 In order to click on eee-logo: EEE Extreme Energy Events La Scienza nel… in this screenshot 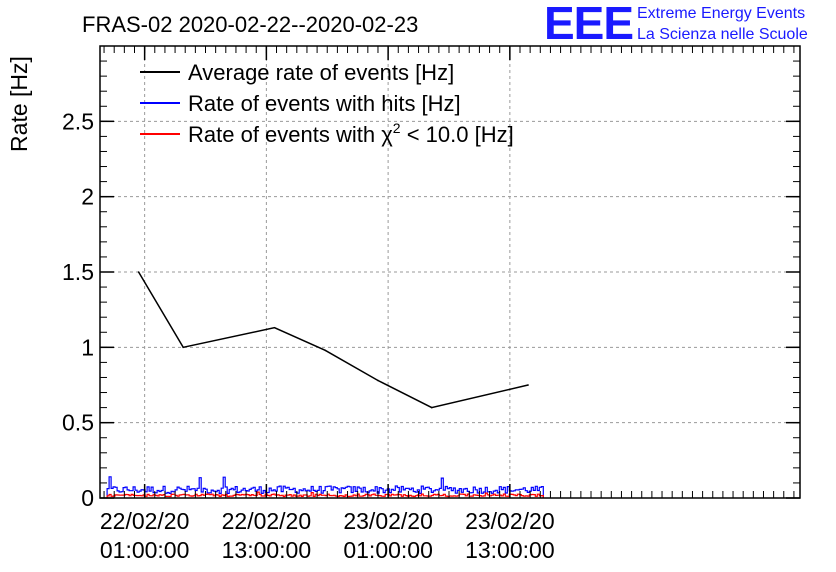, I will do `click(676, 24)`.